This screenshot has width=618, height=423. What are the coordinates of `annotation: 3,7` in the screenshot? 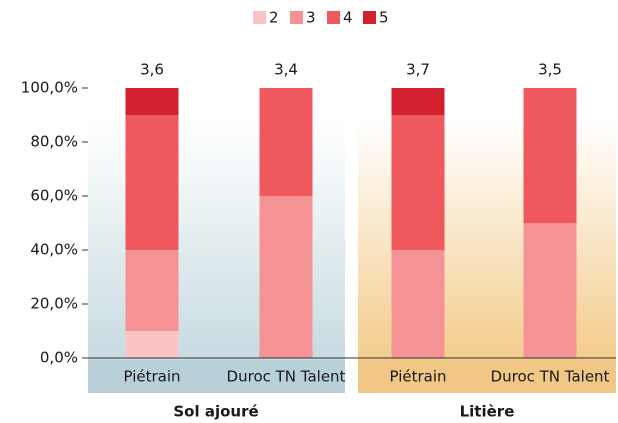 It's located at (418, 70).